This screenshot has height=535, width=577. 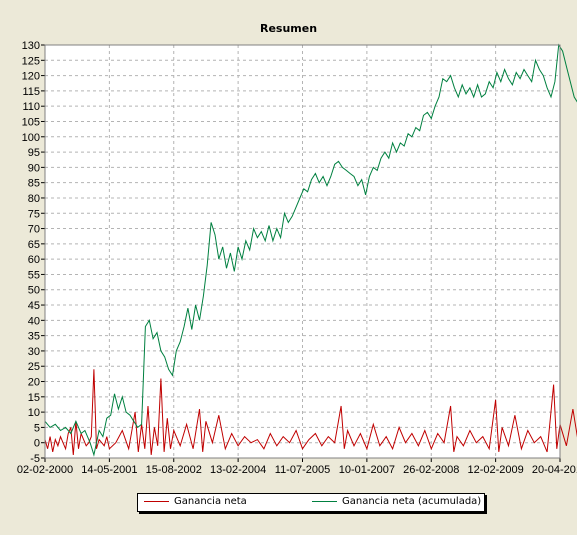 I want to click on y-tick-label: 20, so click(x=34, y=383).